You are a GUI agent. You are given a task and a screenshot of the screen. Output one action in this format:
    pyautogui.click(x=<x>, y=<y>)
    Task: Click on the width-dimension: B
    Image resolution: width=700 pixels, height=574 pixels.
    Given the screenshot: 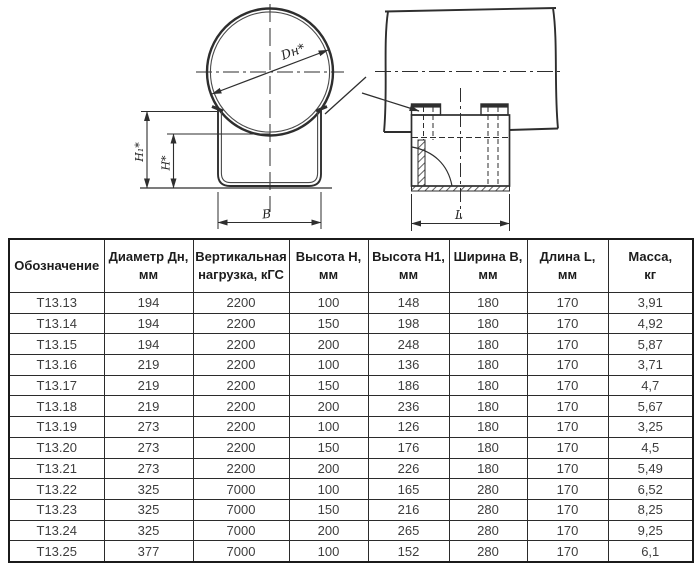 What is the action you would take?
    pyautogui.click(x=269, y=210)
    